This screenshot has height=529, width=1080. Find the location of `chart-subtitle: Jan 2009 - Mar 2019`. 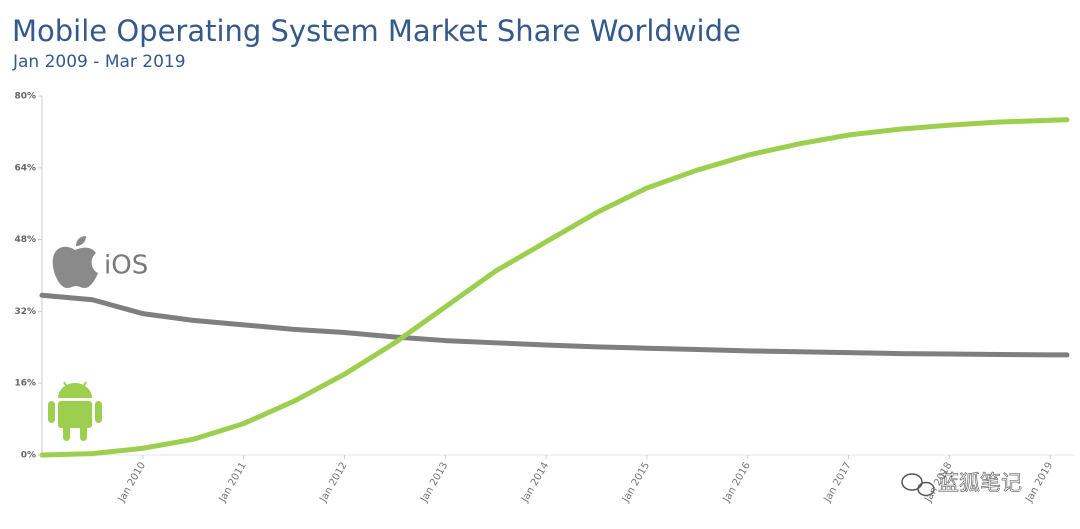

chart-subtitle: Jan 2009 - Mar 2019 is located at coordinates (99, 62).